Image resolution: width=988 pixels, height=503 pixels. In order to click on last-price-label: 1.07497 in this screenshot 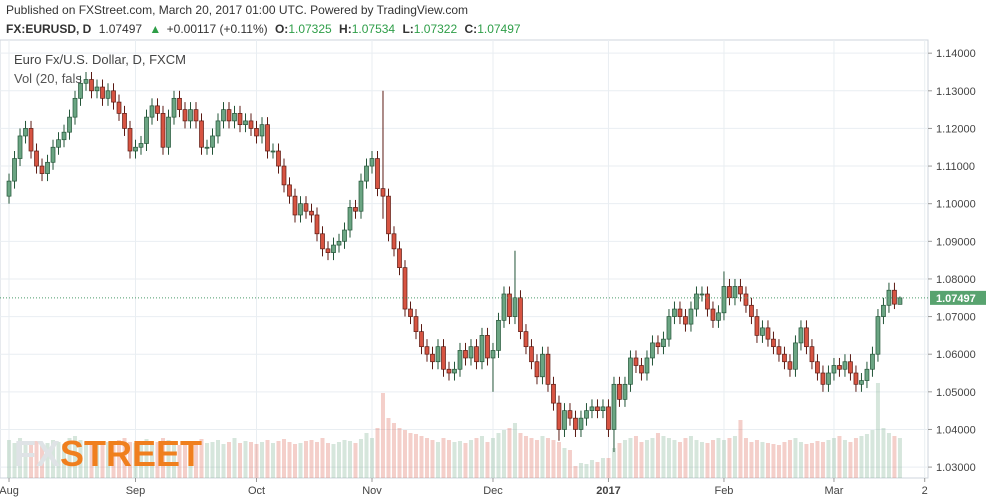, I will do `click(956, 299)`.